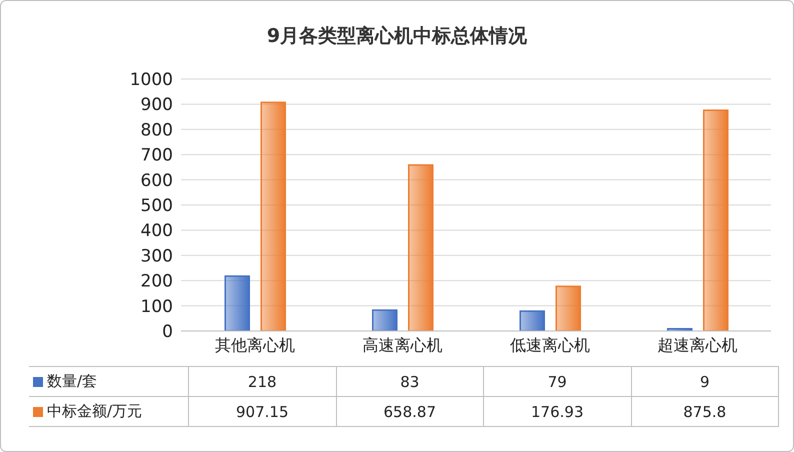  What do you see at coordinates (156, 180) in the screenshot?
I see `y-tick-label: 600` at bounding box center [156, 180].